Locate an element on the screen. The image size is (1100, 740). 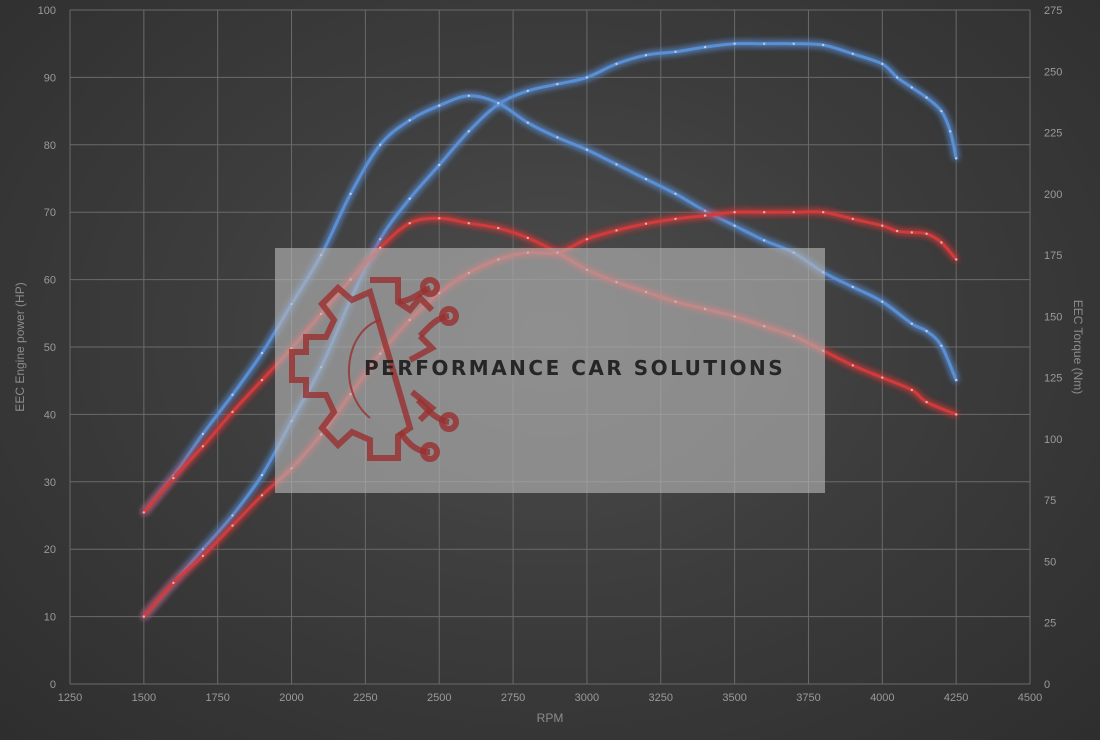
x-axis-title: RPM is located at coordinates (550, 718).